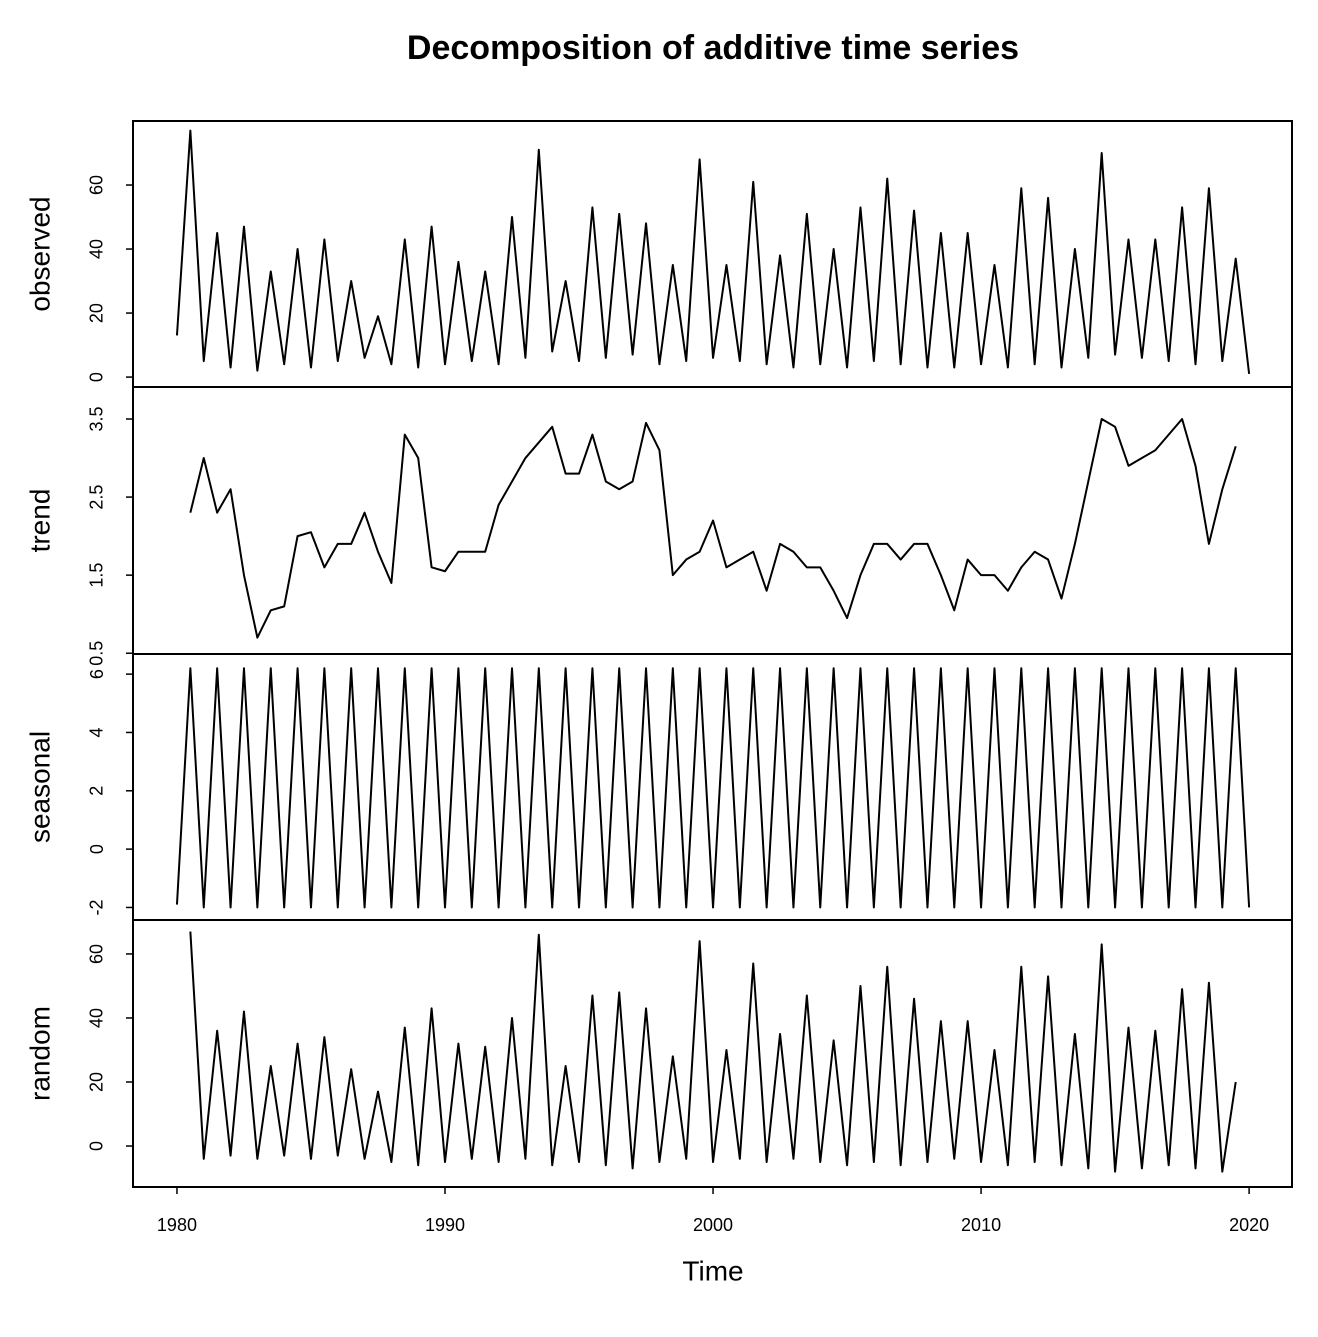 The image size is (1318, 1337). Describe the element at coordinates (177, 1225) in the screenshot. I see `x-tick-label: 1980` at that location.